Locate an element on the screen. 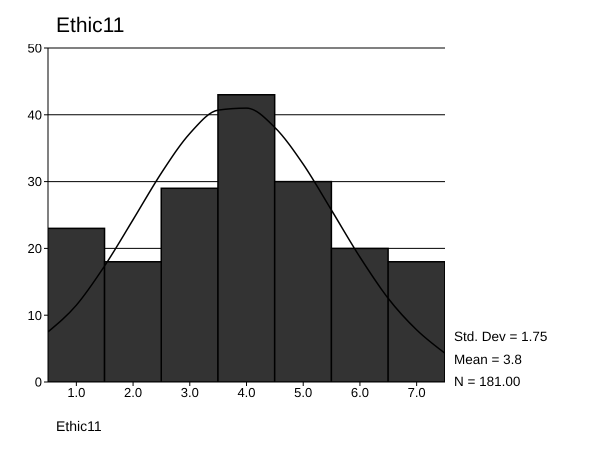 Image resolution: width=608 pixels, height=454 pixels. chart-title: Ethic11 is located at coordinates (90, 26).